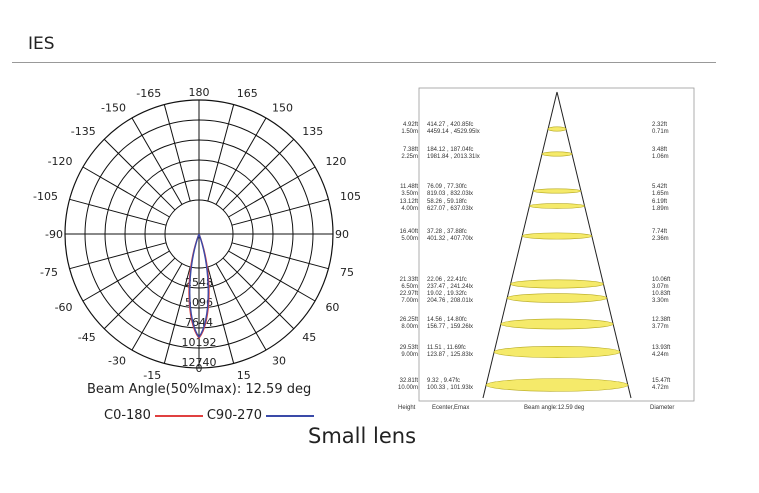 Image resolution: width=759 pixels, height=493 pixels. Describe the element at coordinates (410, 125) in the screenshot. I see `row-height-ft: 4.92ft` at that location.